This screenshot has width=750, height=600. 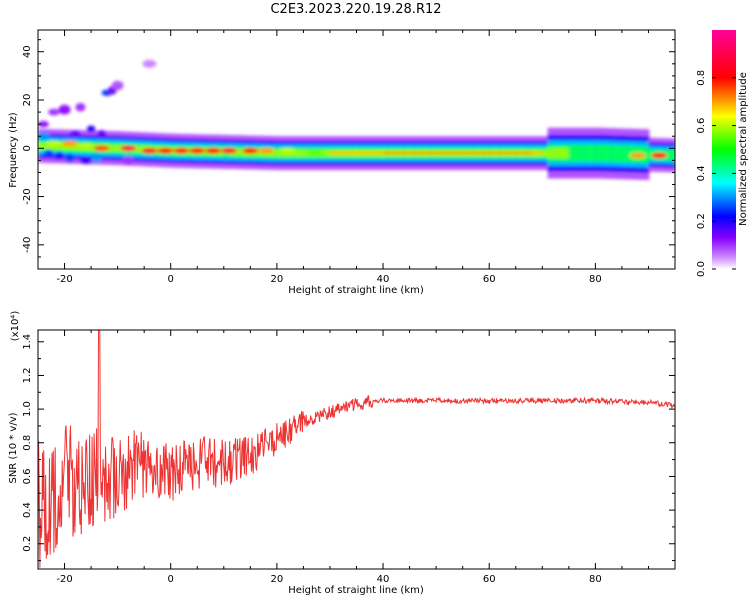 I want to click on snr-scale-label: (x10⁴), so click(x=15, y=326).